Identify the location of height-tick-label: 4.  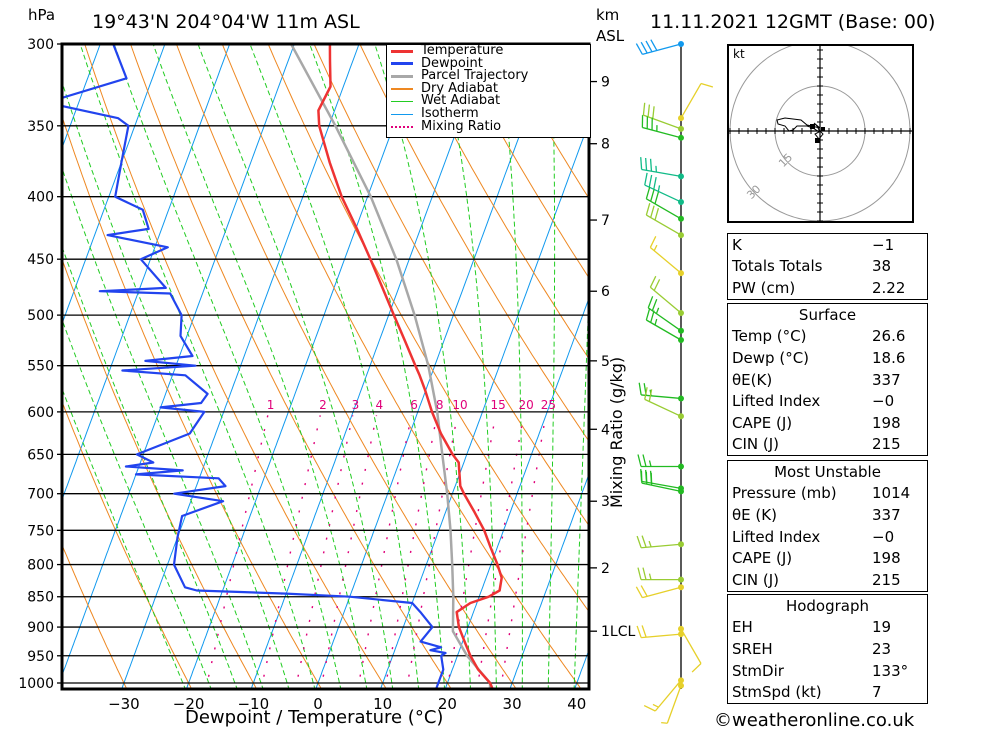
(605, 430).